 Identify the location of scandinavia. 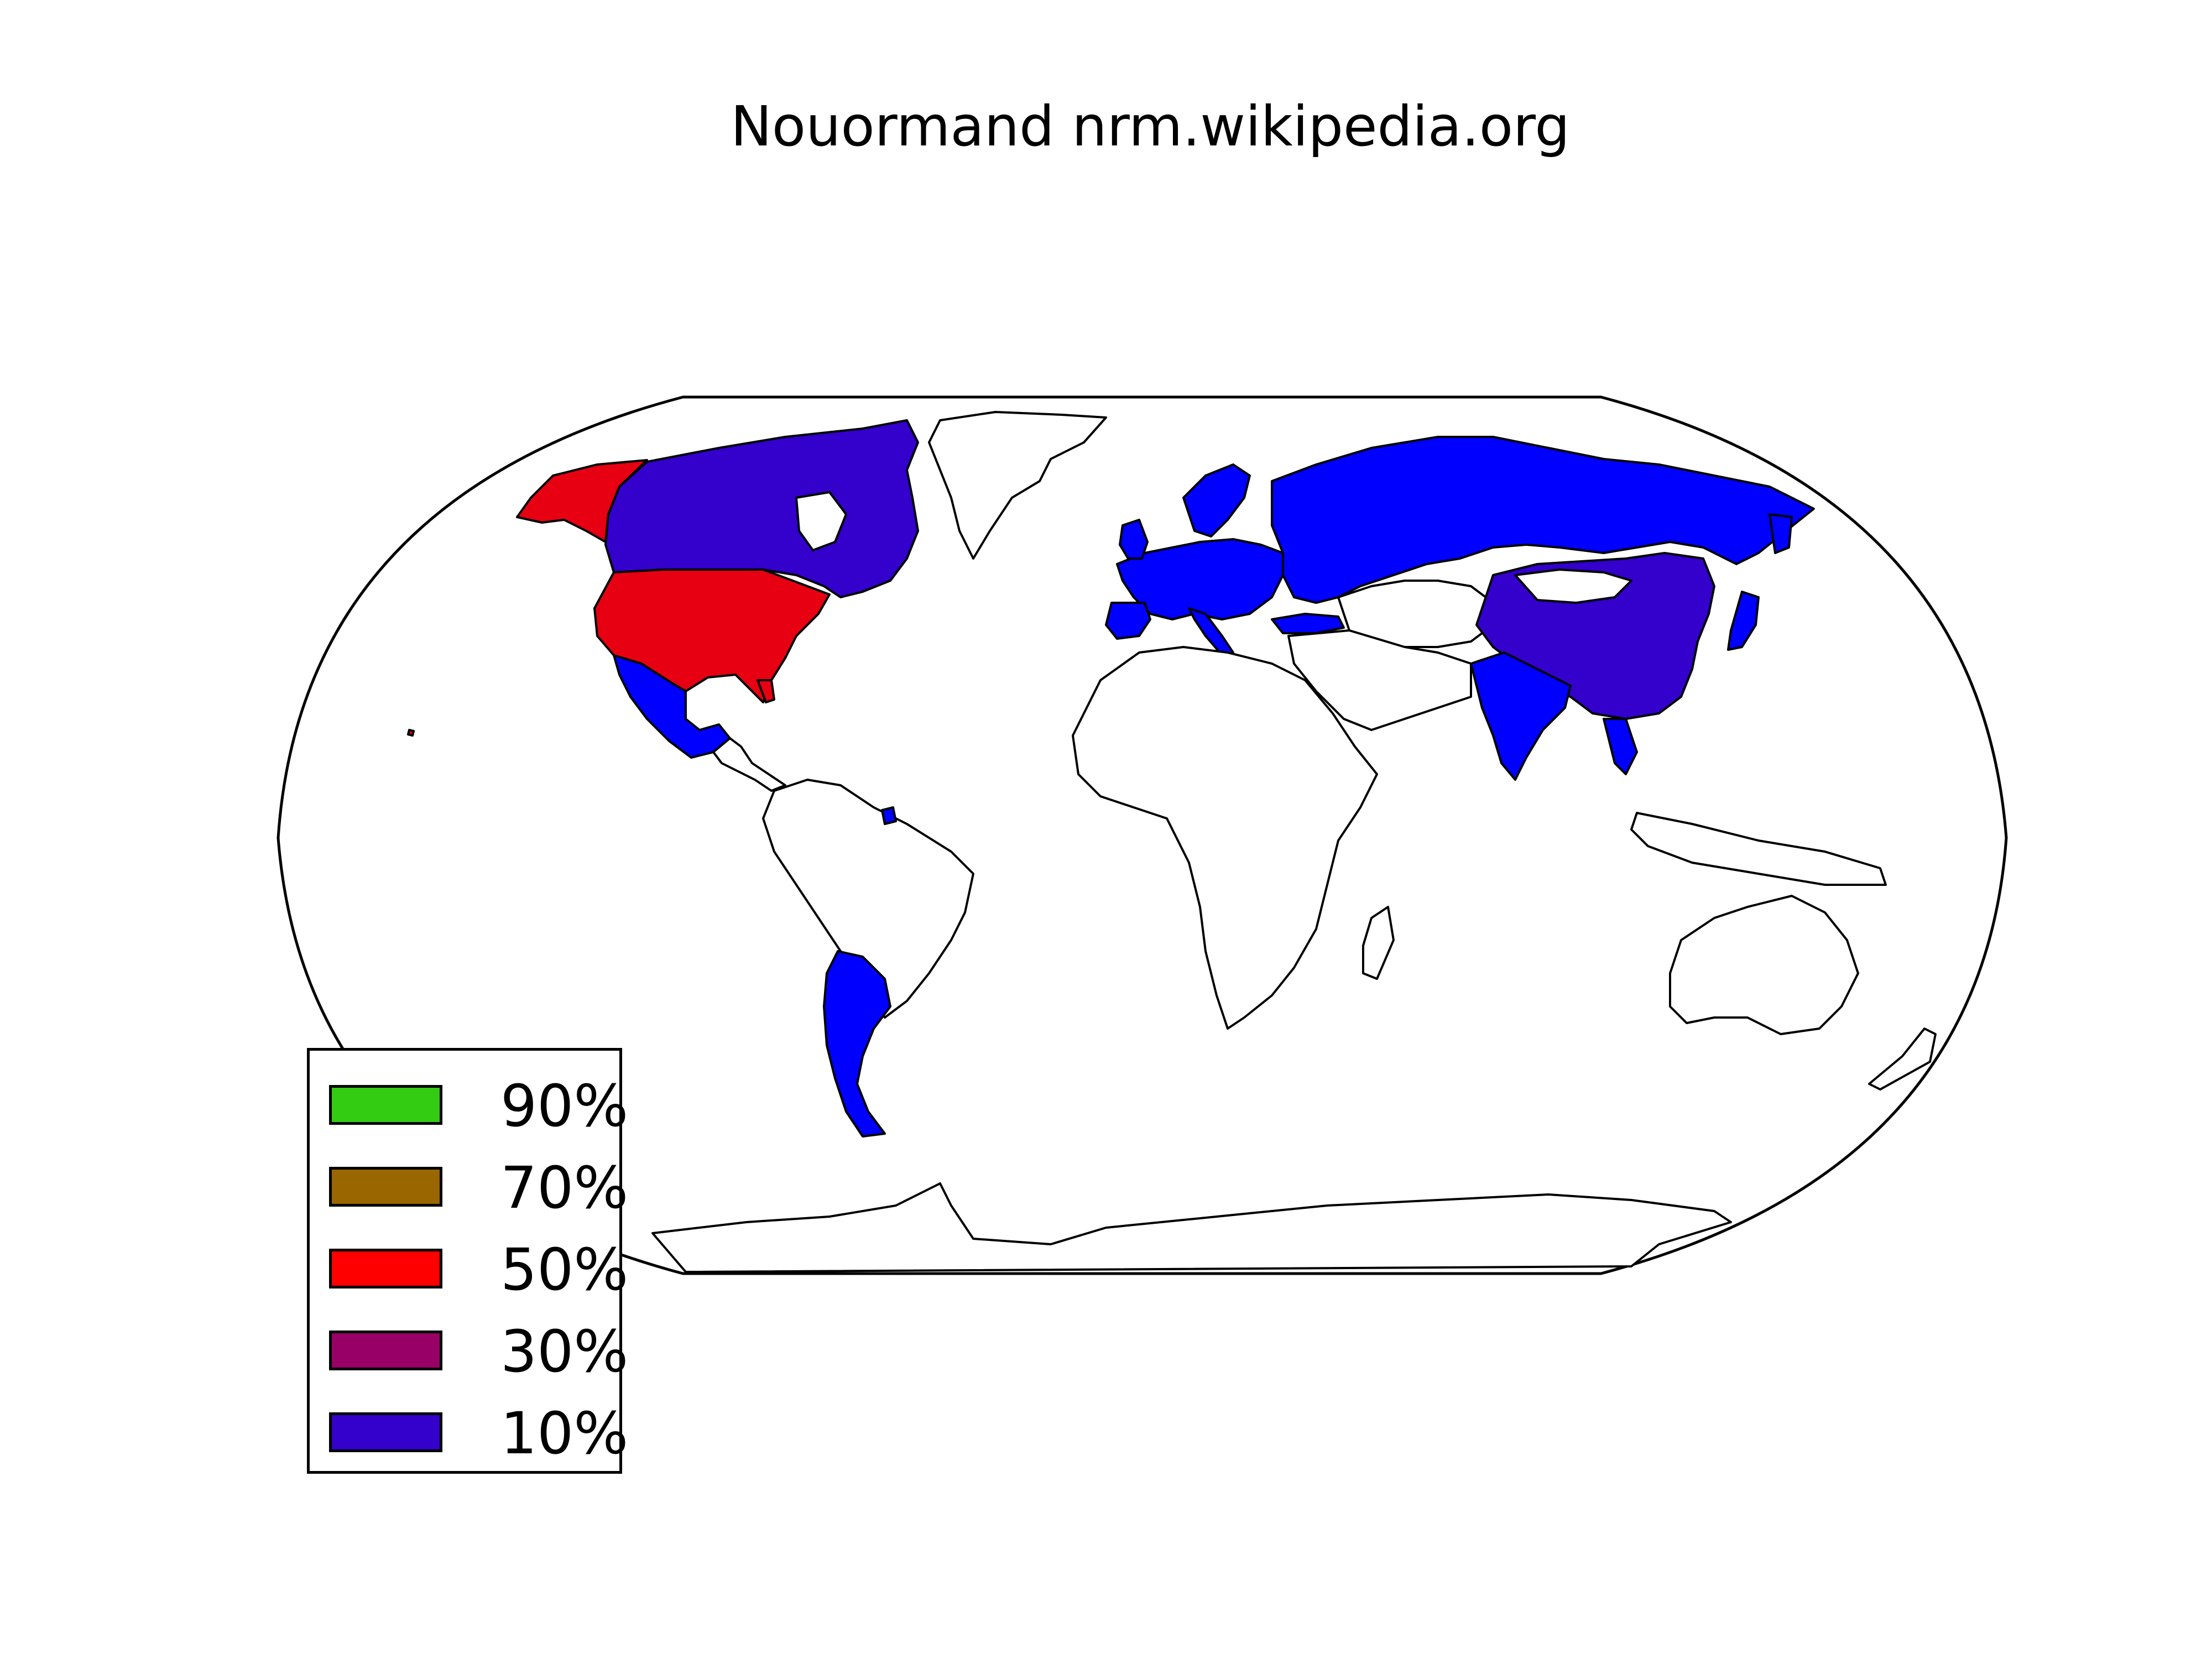
(1216, 501).